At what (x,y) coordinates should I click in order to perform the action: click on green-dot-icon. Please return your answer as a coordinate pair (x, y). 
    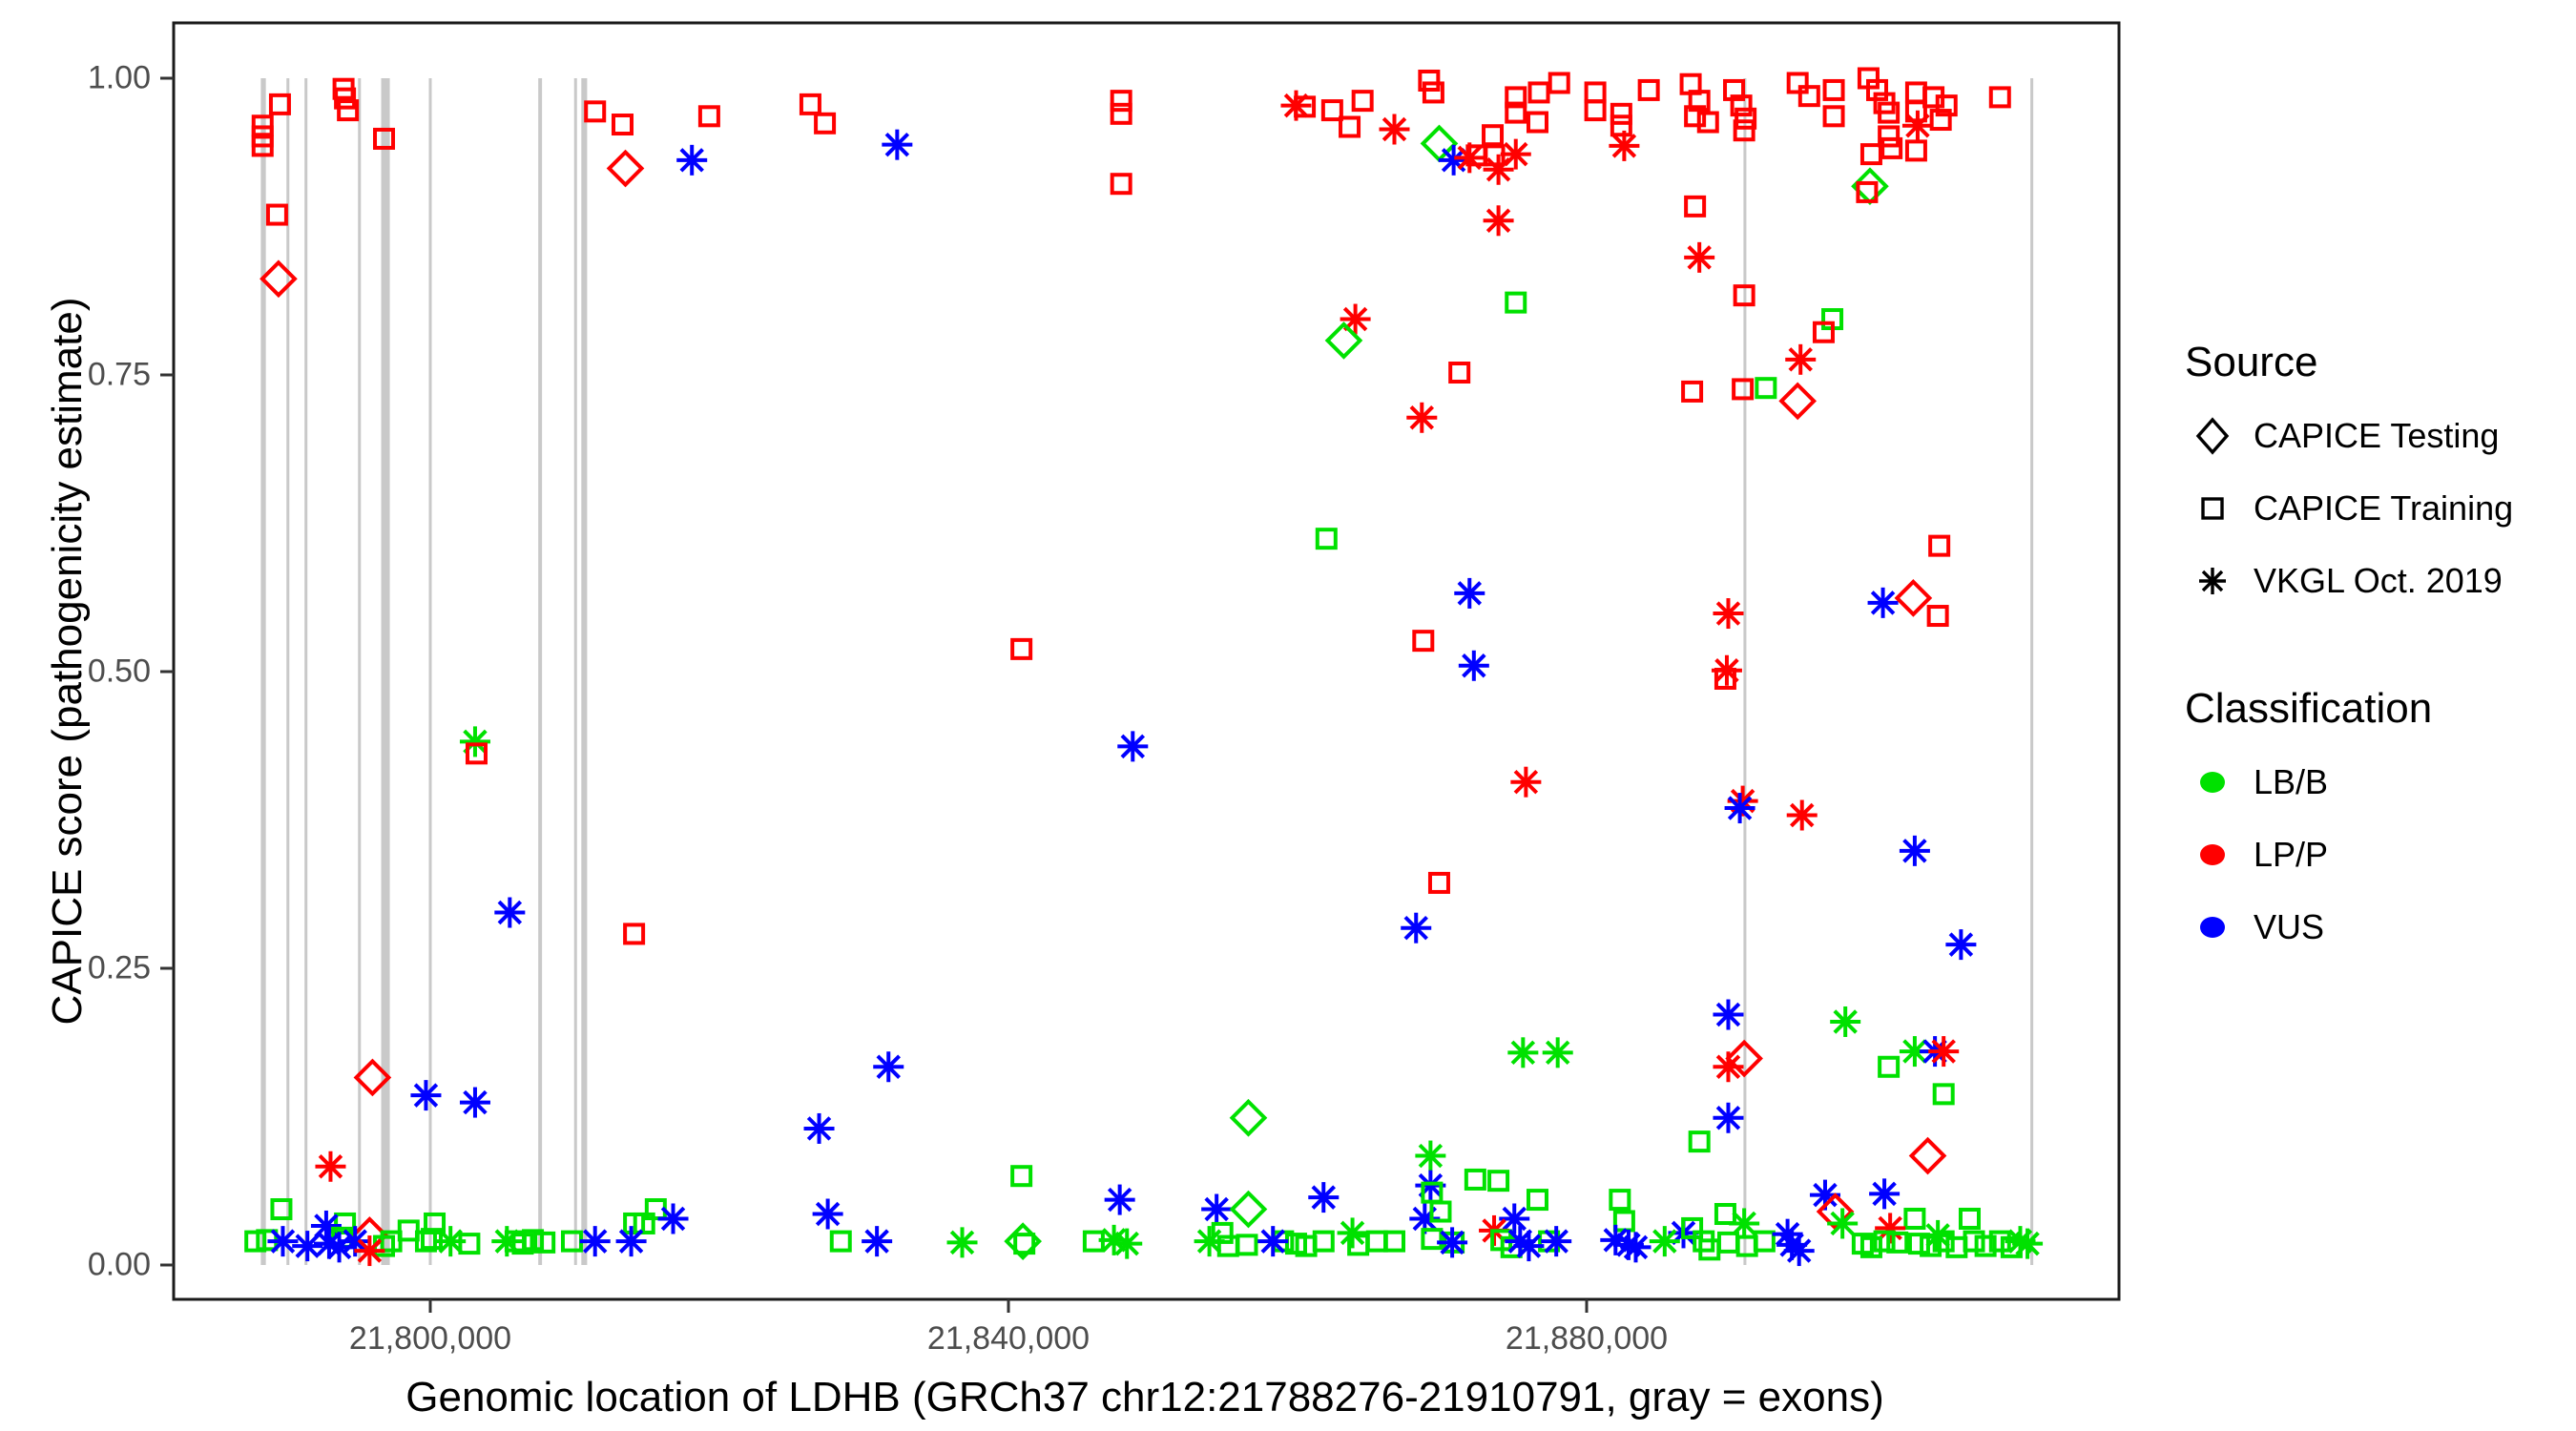
    Looking at the image, I should click on (2212, 782).